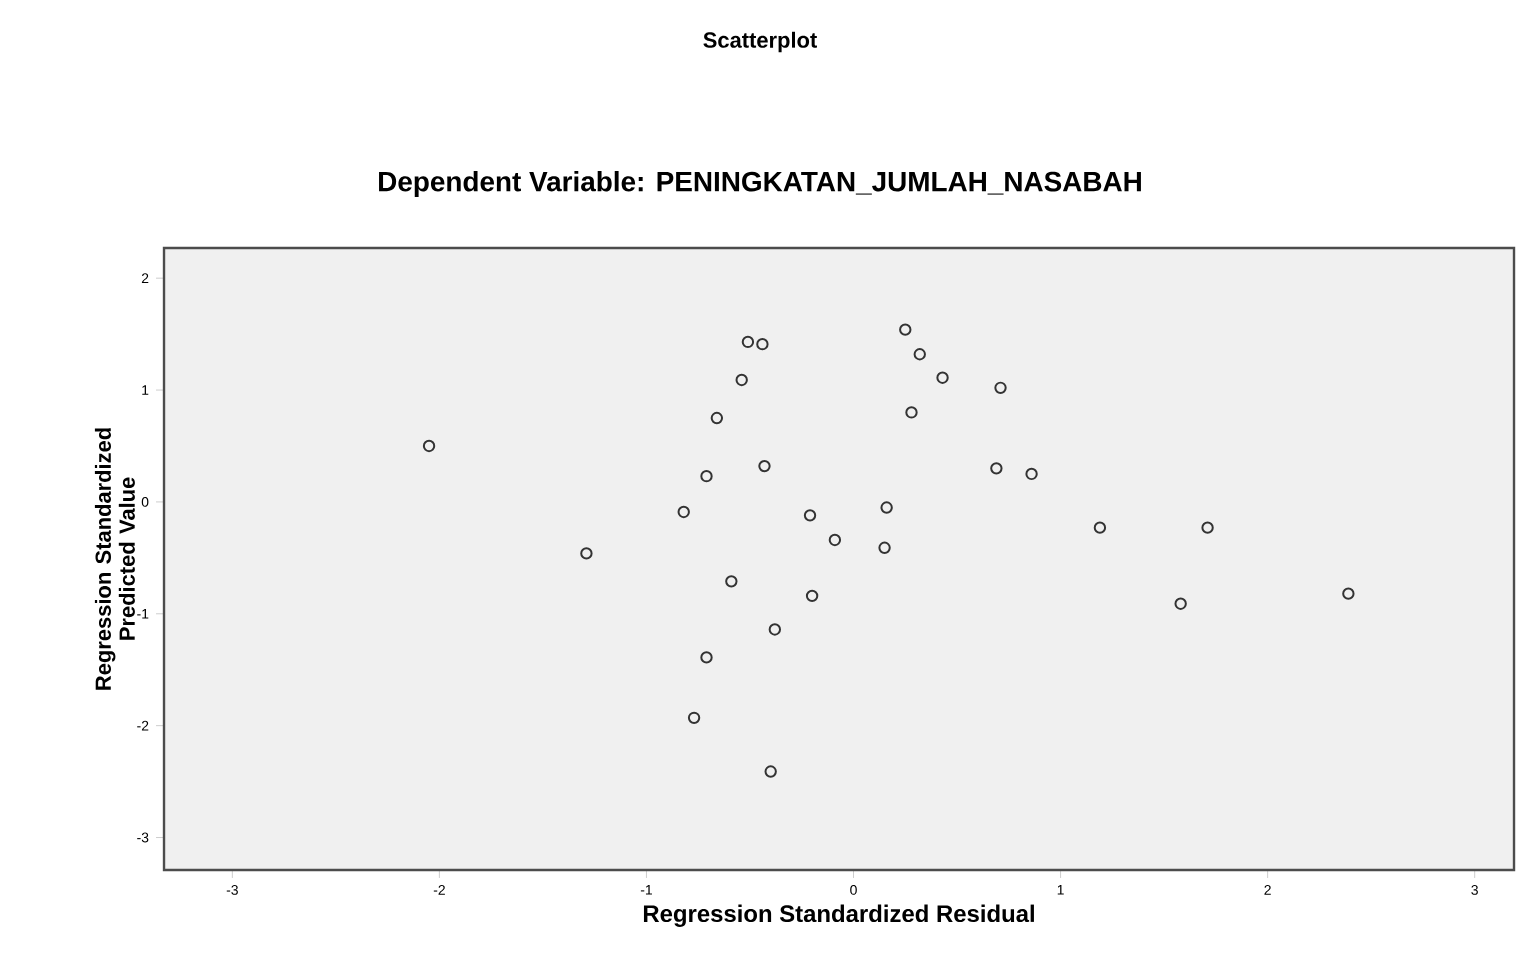  Describe the element at coordinates (760, 42) in the screenshot. I see `chart-title: Scatterplot` at that location.